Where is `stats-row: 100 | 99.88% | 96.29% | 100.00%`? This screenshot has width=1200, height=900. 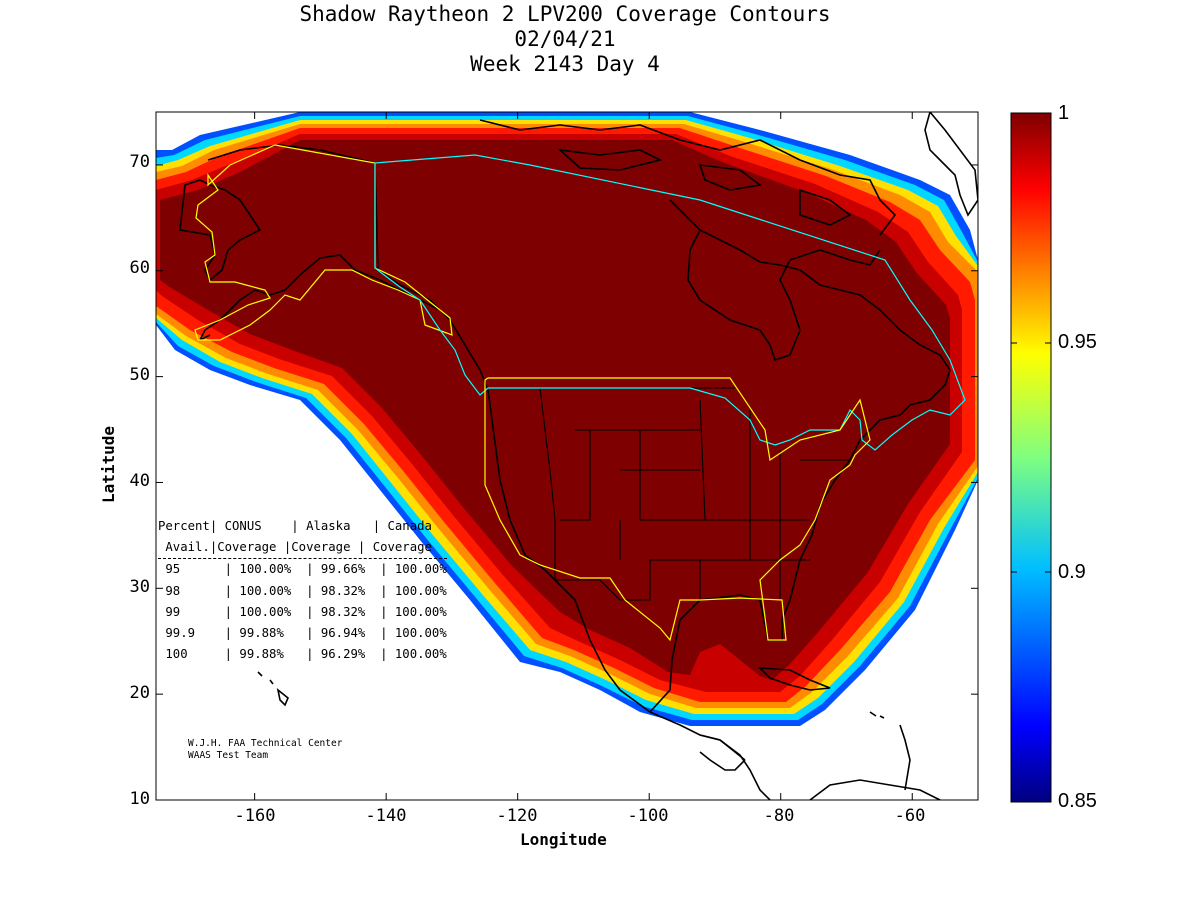 stats-row: 100 | 99.88% | 96.29% | 100.00% is located at coordinates (302, 654).